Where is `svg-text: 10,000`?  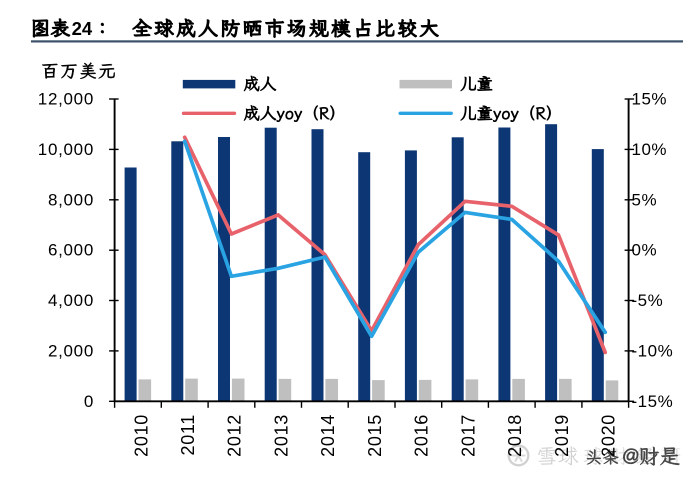
svg-text: 10,000 is located at coordinates (66, 149).